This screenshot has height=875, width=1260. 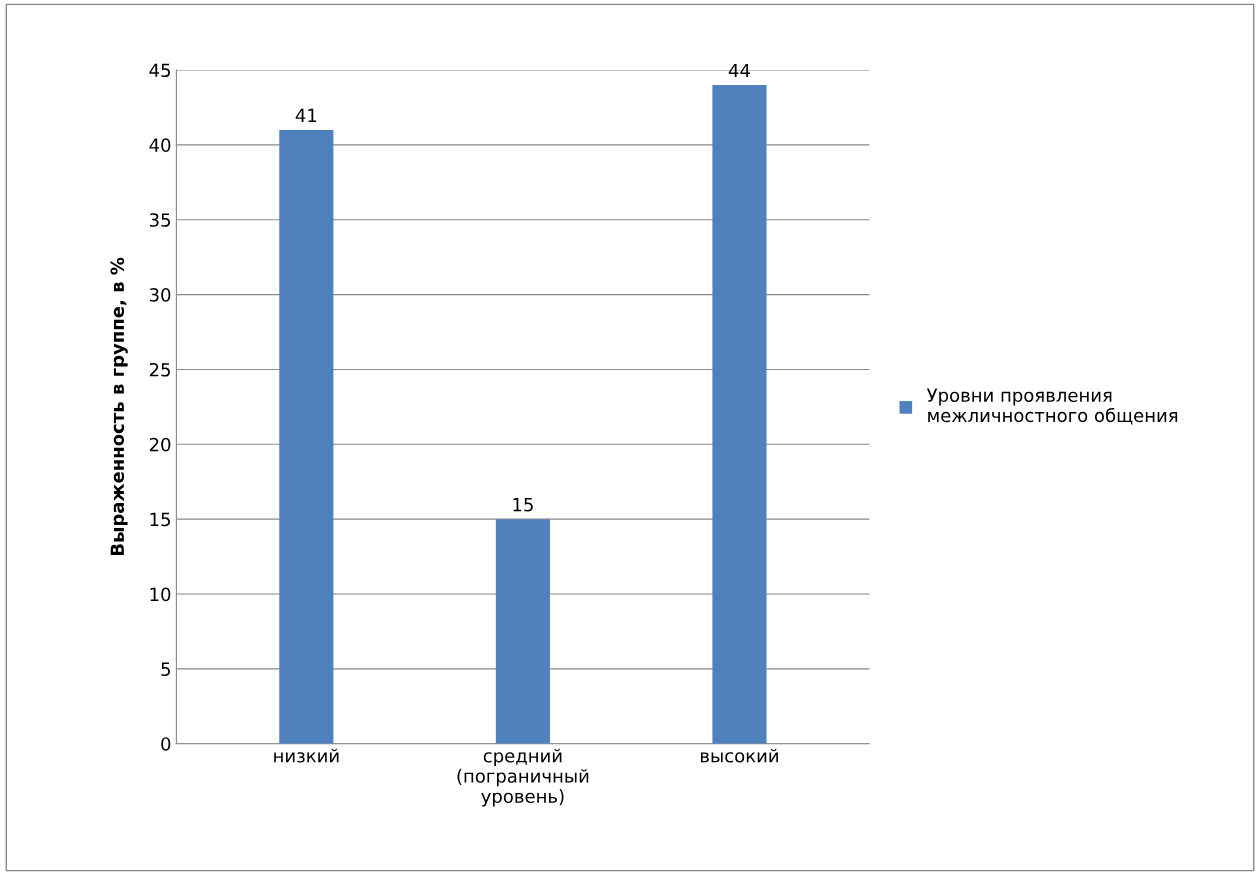 I want to click on y-axis-title: Выраженность в группе, в %, so click(x=119, y=406).